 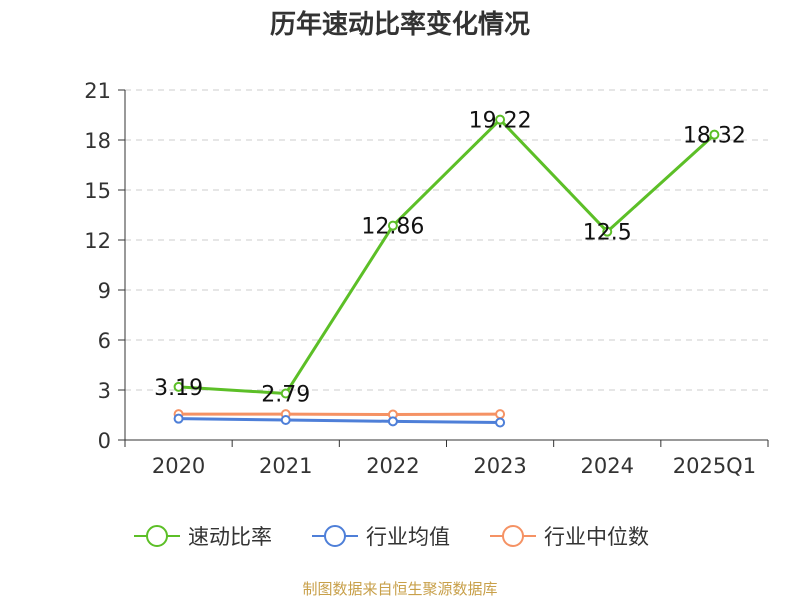 I want to click on data-label-3: 19.22, so click(x=500, y=121).